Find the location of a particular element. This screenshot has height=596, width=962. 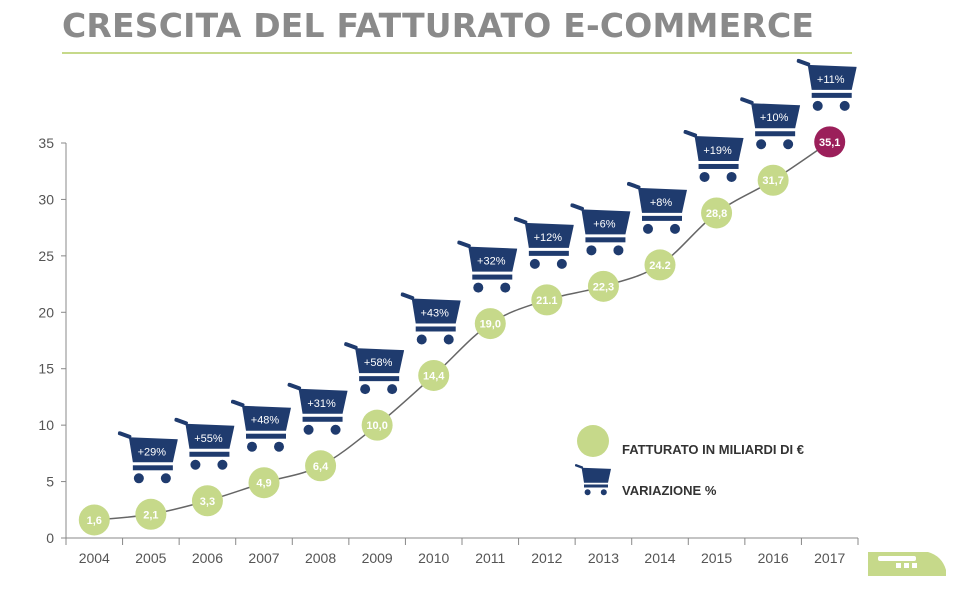

data-point: 3,3 is located at coordinates (207, 501).